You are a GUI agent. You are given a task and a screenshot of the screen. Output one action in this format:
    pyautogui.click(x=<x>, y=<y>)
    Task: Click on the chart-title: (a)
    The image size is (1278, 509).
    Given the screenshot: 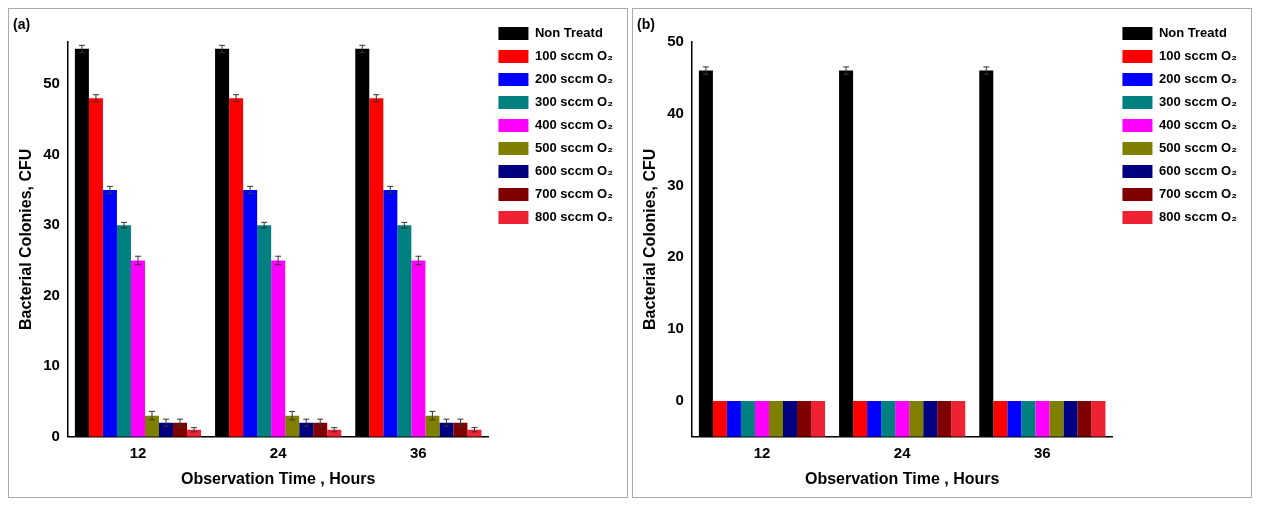 What is the action you would take?
    pyautogui.click(x=22, y=24)
    